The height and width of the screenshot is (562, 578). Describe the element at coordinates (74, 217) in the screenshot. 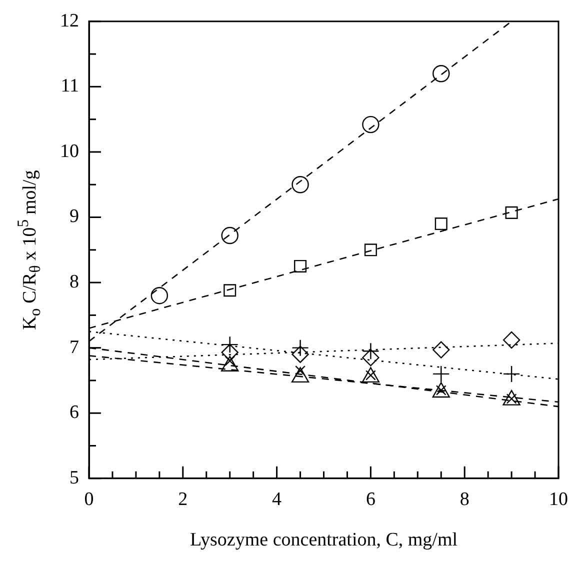

I see `y-tick-label: 9` at that location.